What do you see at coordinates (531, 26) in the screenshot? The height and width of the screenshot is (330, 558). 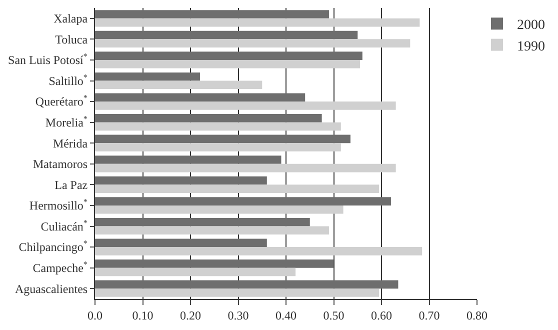 I see `legend-label: 2000` at bounding box center [531, 26].